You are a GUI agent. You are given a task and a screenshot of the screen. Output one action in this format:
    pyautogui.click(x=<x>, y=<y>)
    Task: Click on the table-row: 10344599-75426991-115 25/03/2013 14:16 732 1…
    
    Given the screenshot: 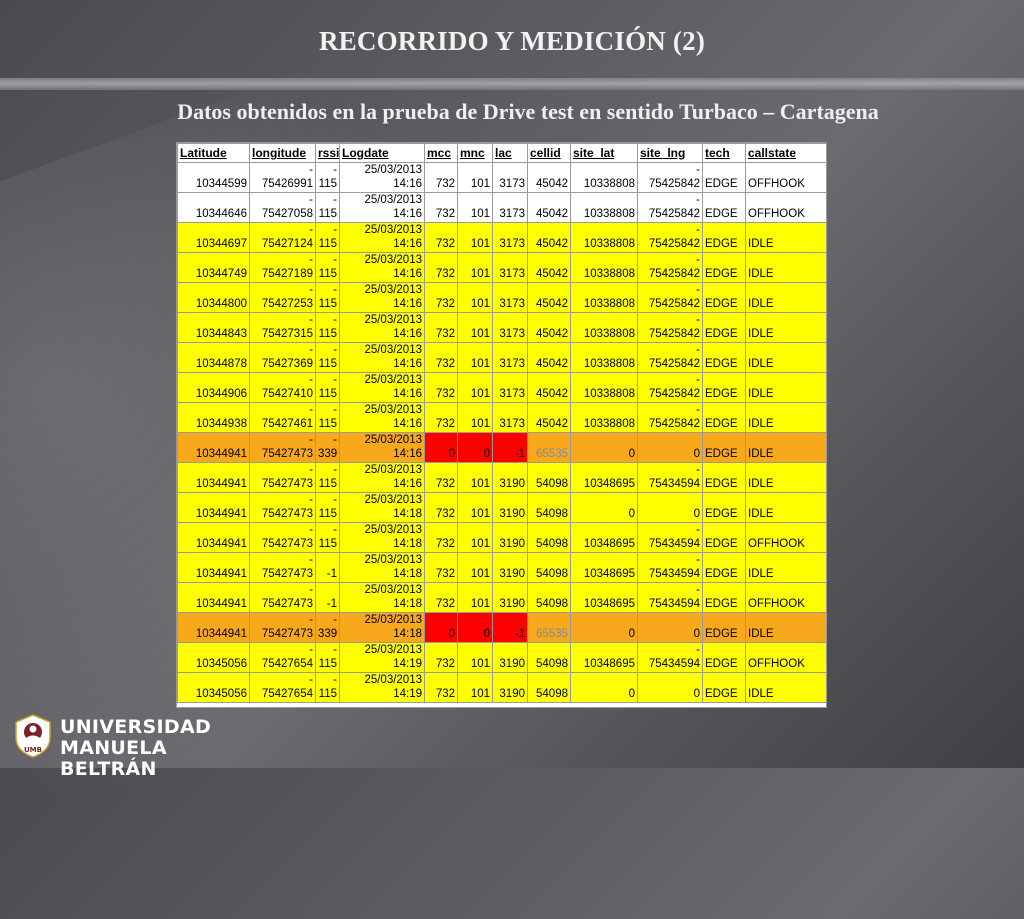 What is the action you would take?
    pyautogui.click(x=501, y=177)
    